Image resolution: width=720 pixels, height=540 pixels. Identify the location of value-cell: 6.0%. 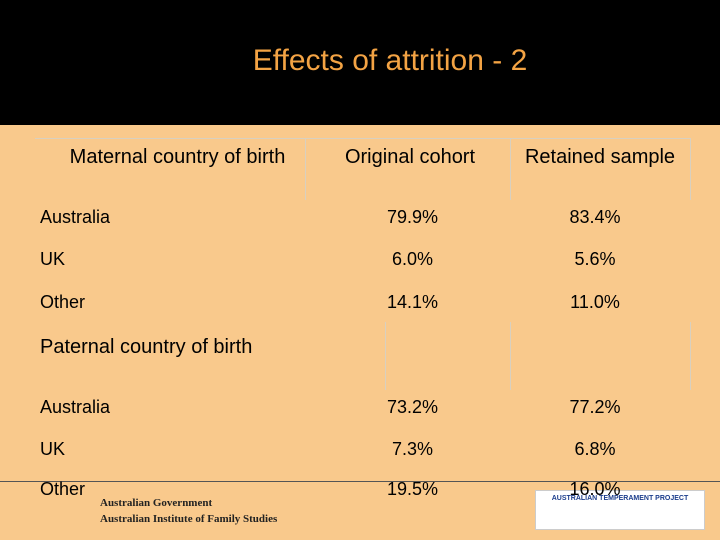
(412, 259).